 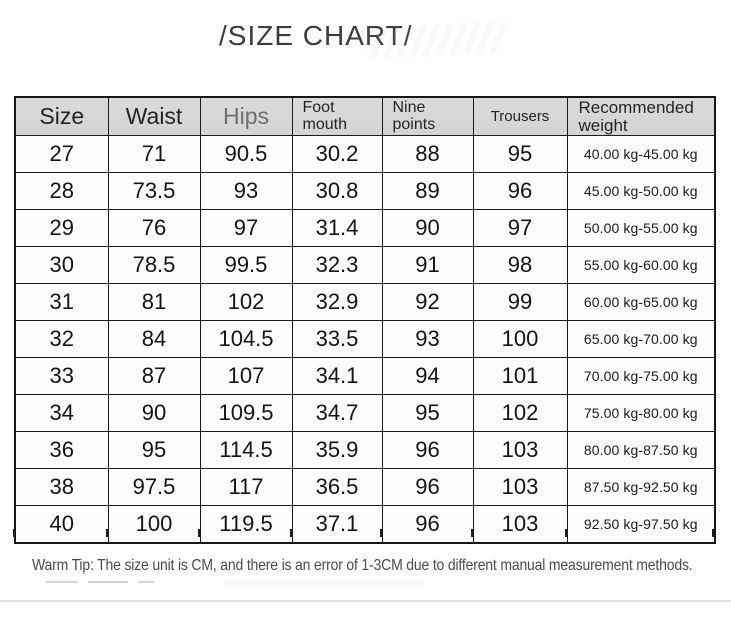 What do you see at coordinates (520, 302) in the screenshot?
I see `cell-trousers: 99` at bounding box center [520, 302].